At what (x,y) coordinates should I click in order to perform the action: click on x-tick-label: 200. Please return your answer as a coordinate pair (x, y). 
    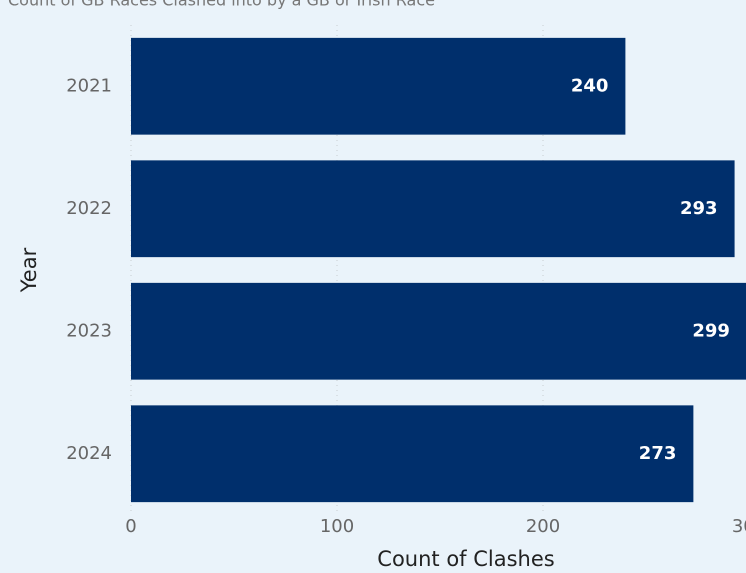
    Looking at the image, I should click on (543, 526).